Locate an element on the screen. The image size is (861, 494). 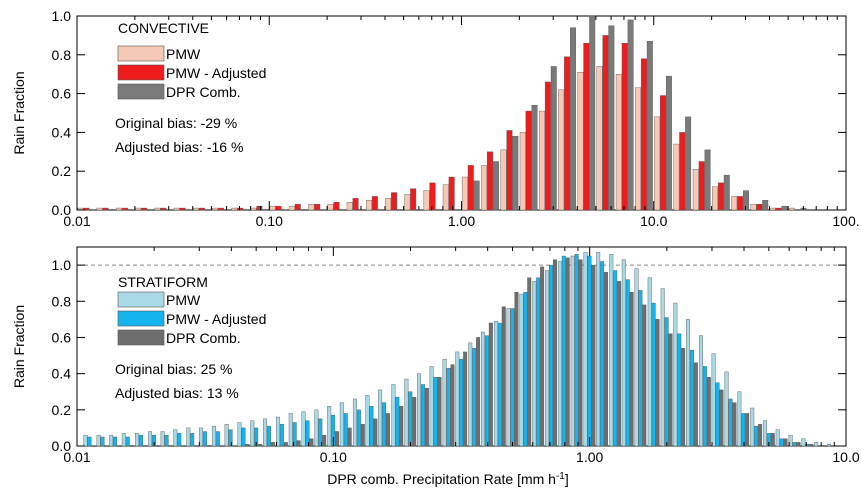
y-tick-label: 0.6 is located at coordinates (62, 337).